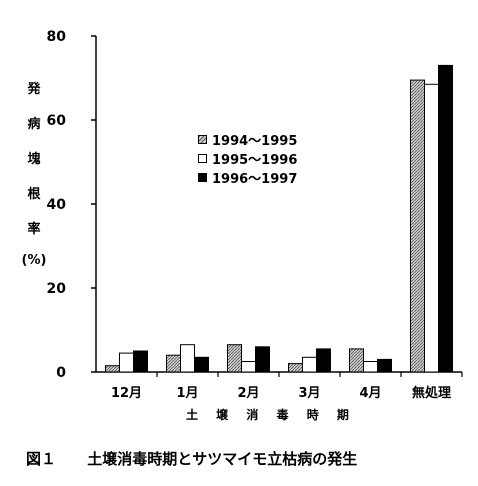 This screenshot has width=478, height=486. I want to click on legend-swatch-black, so click(202, 177).